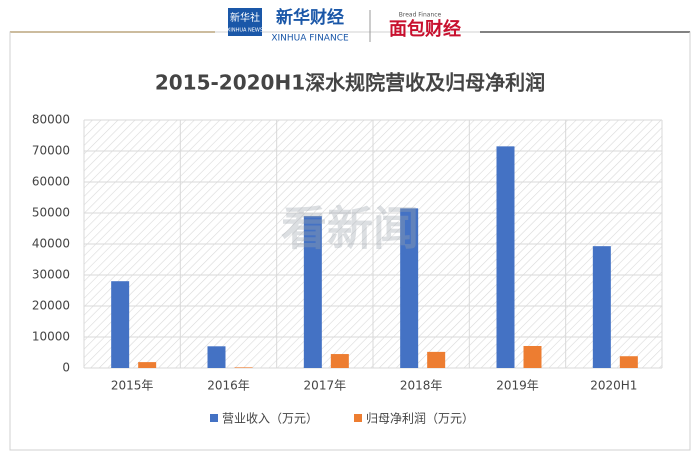  Describe the element at coordinates (310, 17) in the screenshot. I see `logo: 新华财经` at that location.